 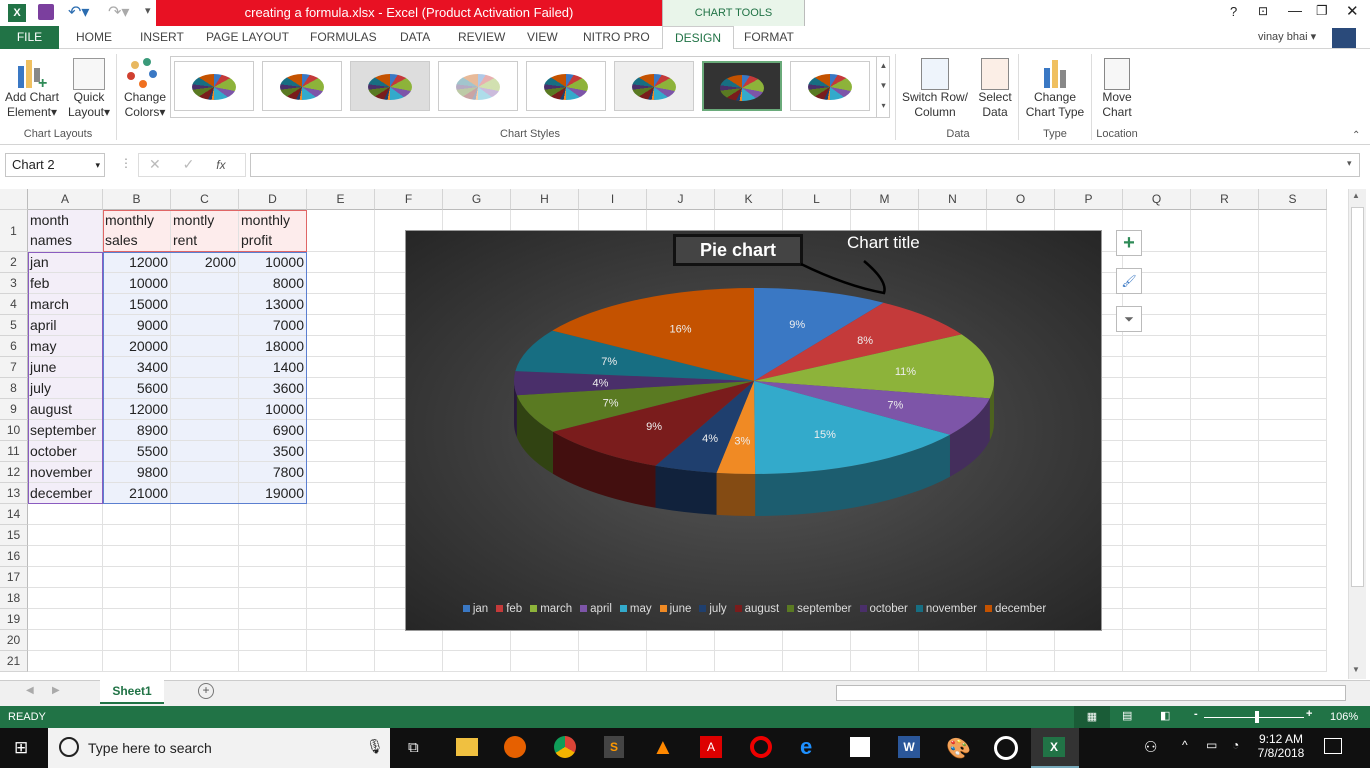 I want to click on row-header-20: 20, so click(x=14, y=640).